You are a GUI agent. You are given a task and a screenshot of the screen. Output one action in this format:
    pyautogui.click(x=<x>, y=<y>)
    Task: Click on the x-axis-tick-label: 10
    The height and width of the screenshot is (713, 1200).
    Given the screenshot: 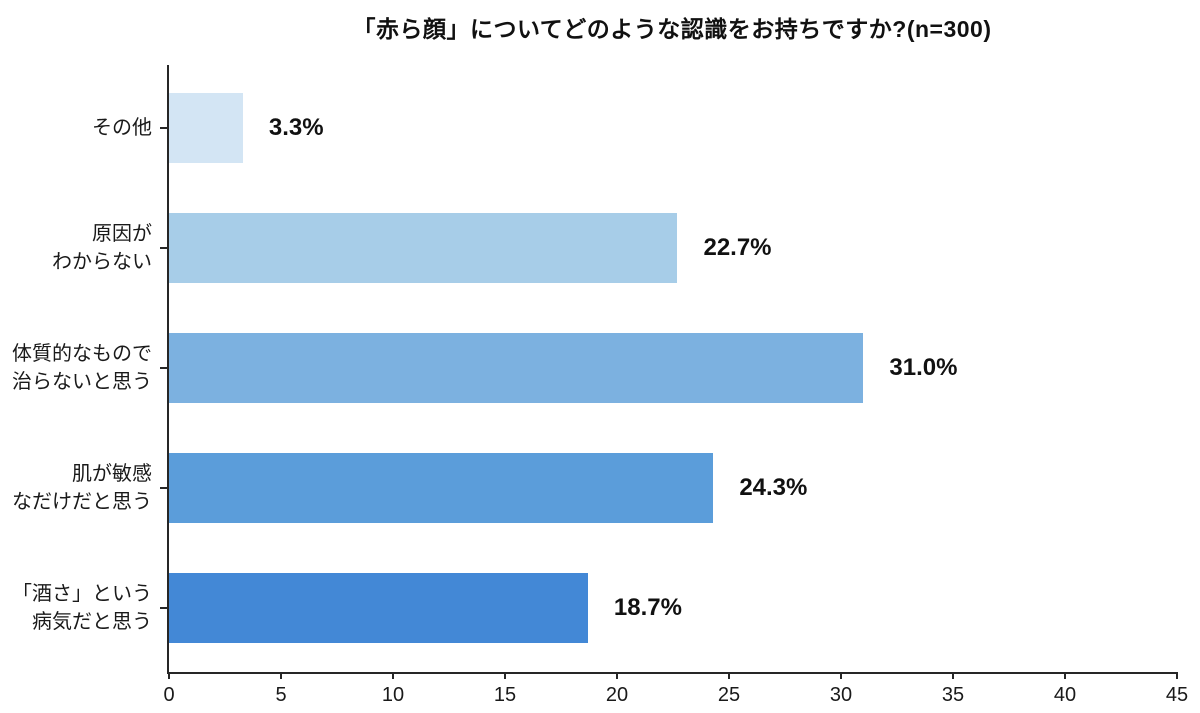 What is the action you would take?
    pyautogui.click(x=393, y=695)
    